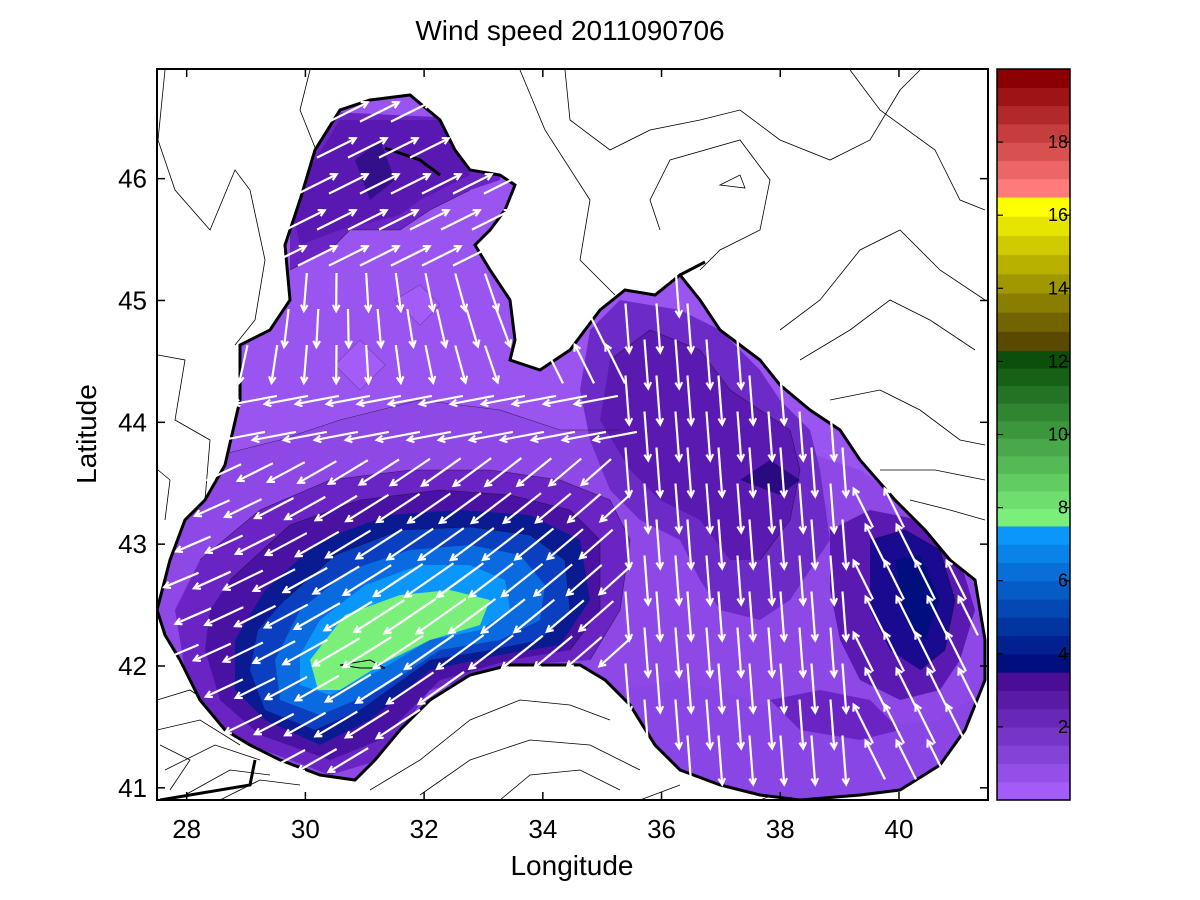  What do you see at coordinates (571, 865) in the screenshot?
I see `x-axis-label: Longitude` at bounding box center [571, 865].